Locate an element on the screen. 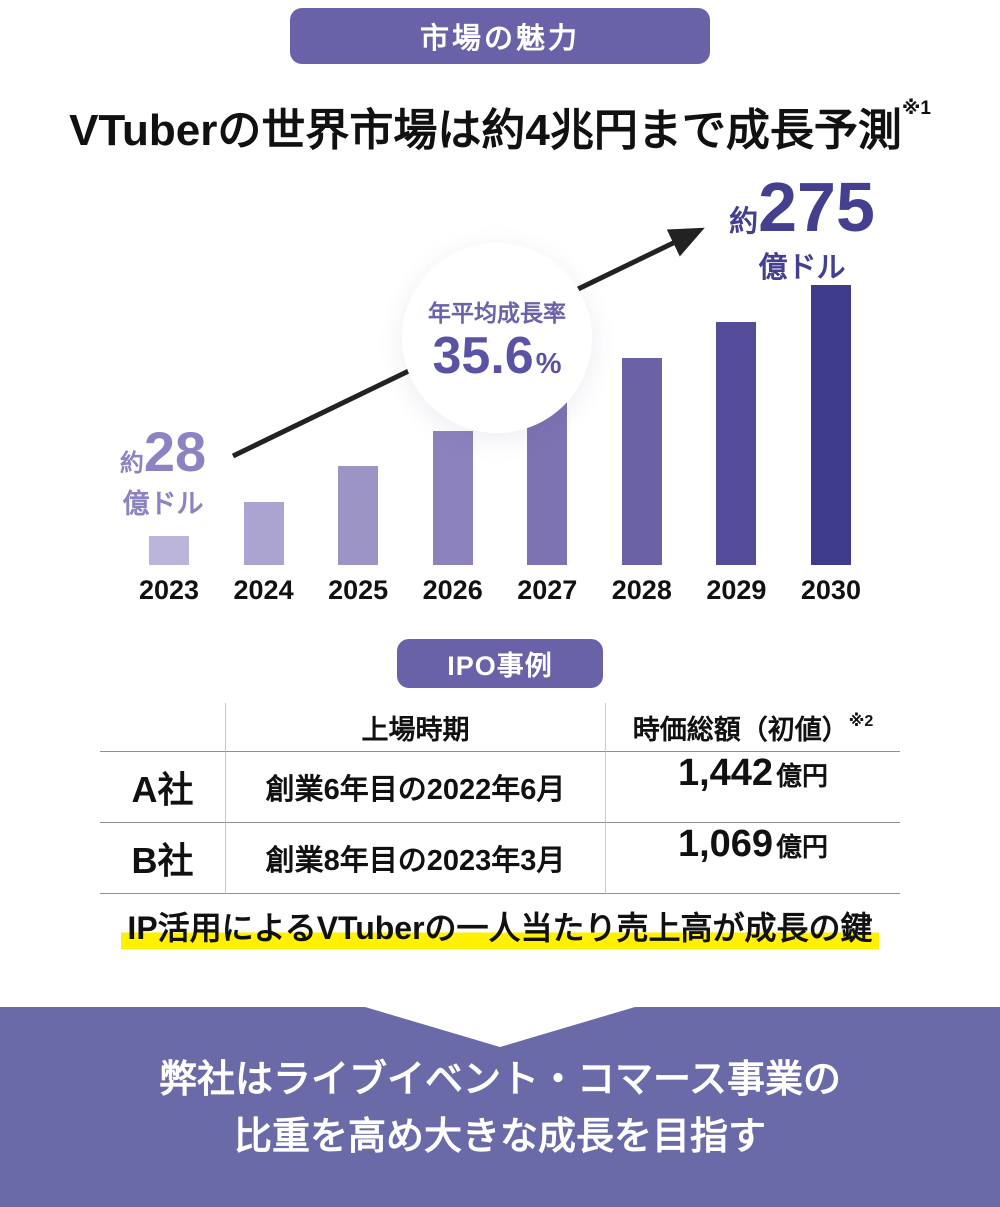 The width and height of the screenshot is (1000, 1207). table-header-cap-text: 時価総額（初値） is located at coordinates (740, 729).